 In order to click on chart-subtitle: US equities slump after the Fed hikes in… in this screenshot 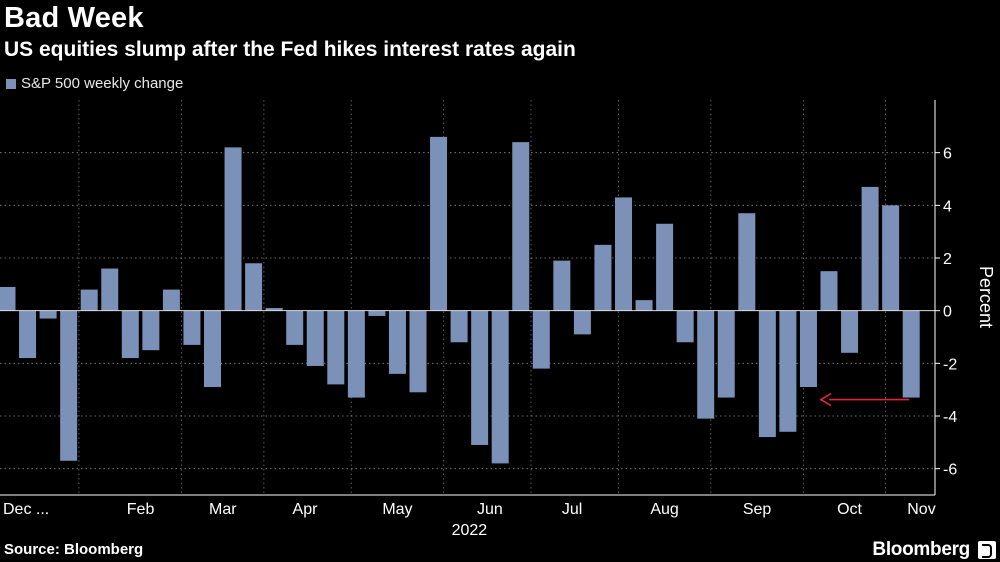, I will do `click(290, 49)`.